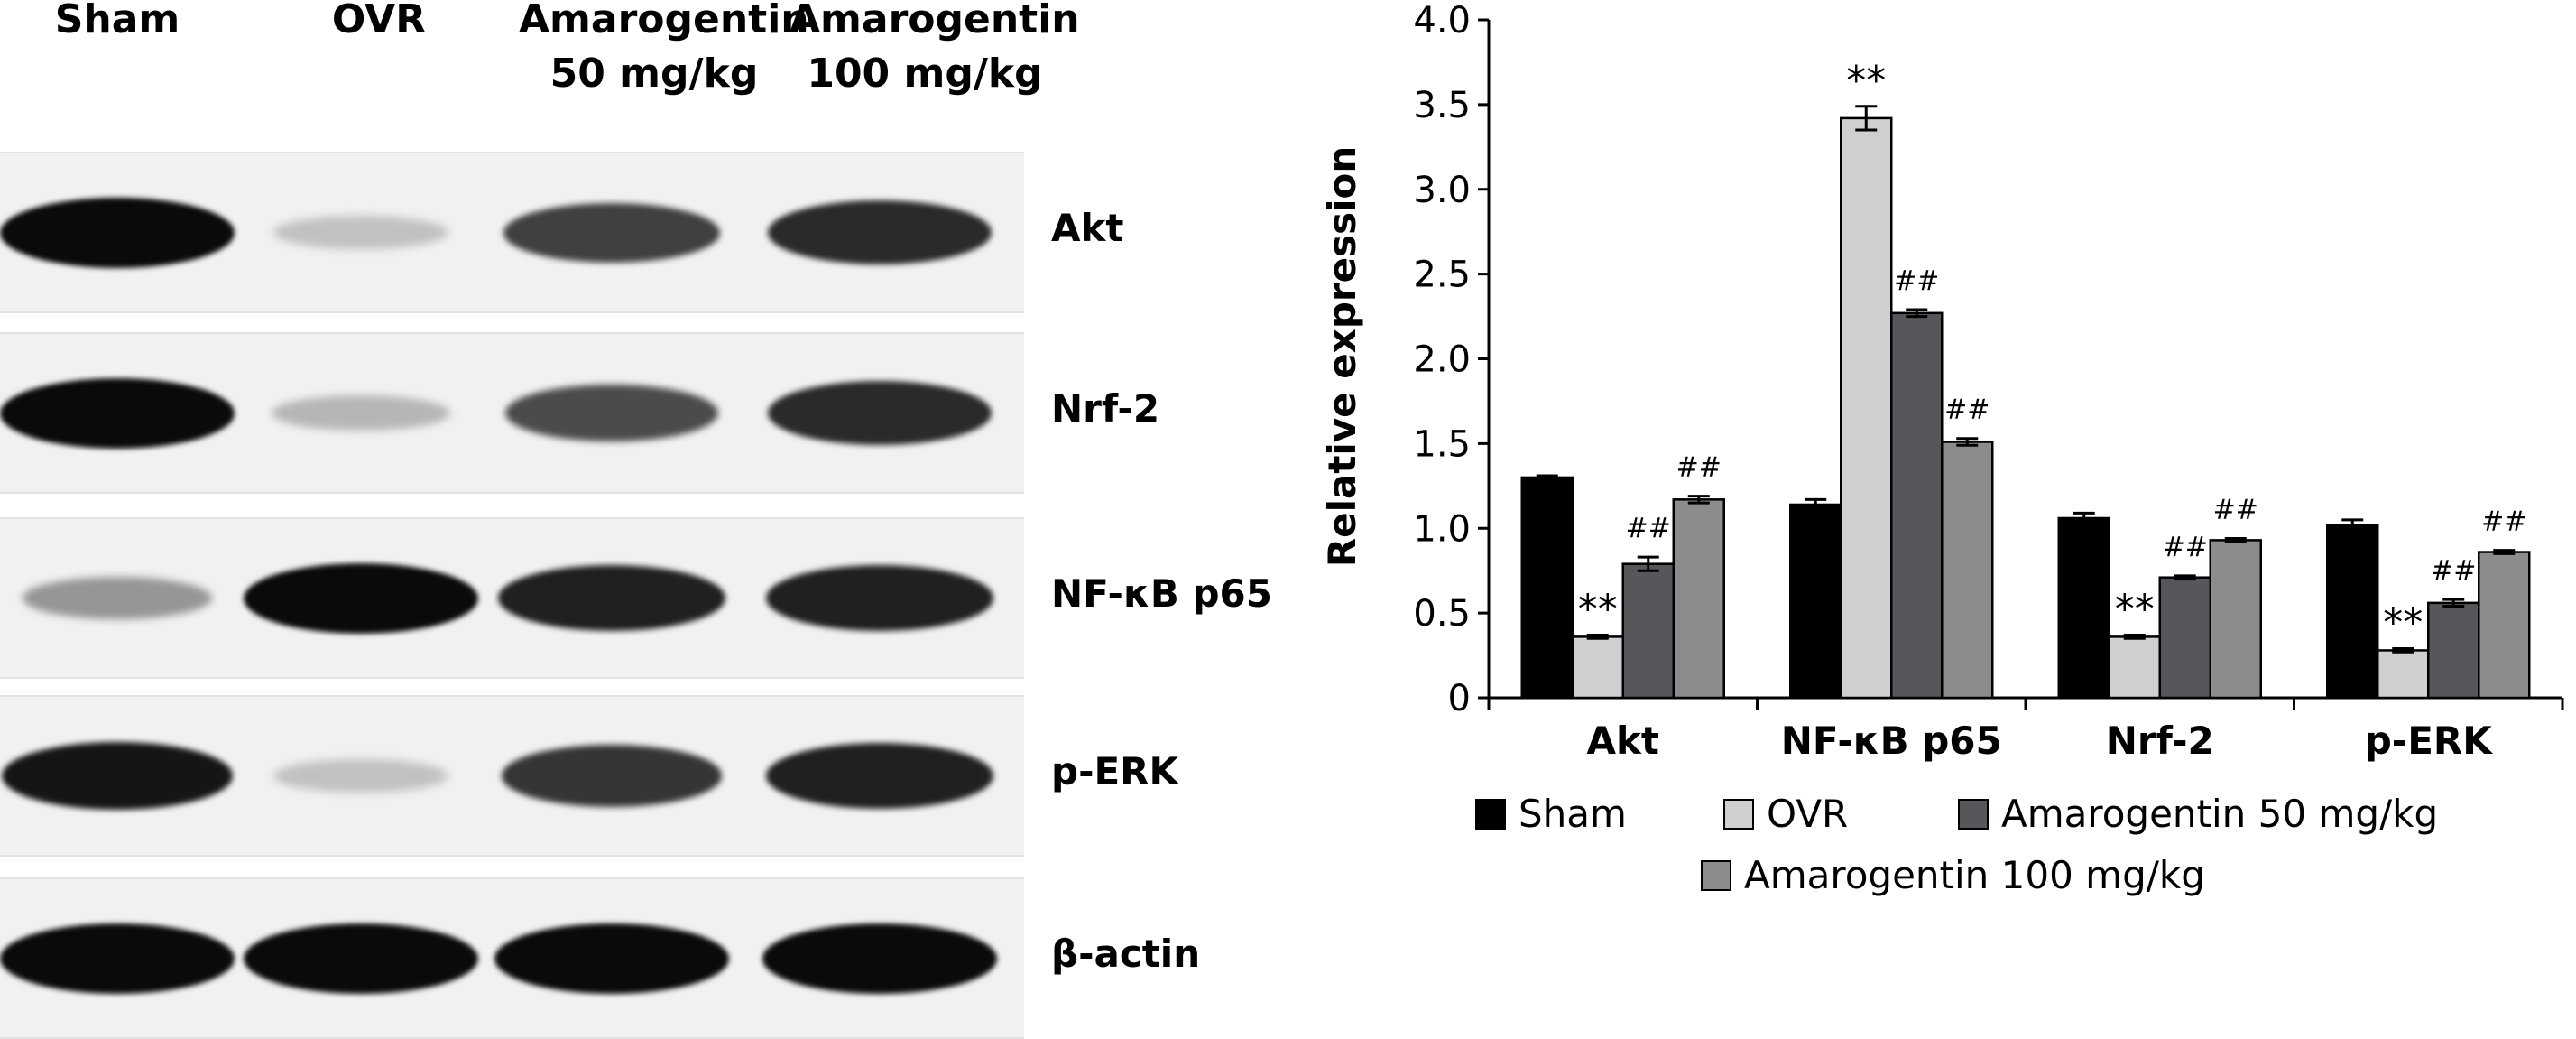  I want to click on legend-item: Amarogentin 50 mg/kg, so click(2198, 814).